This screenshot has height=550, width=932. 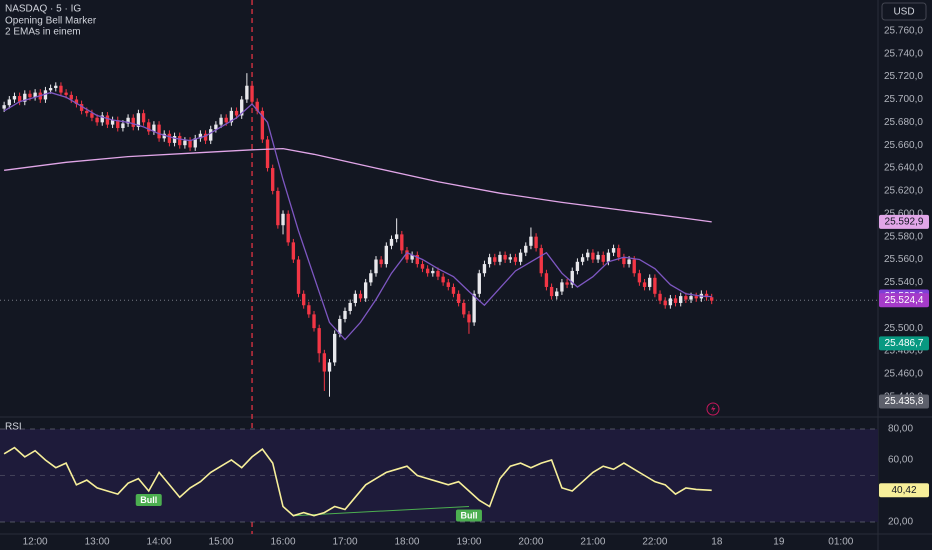 I want to click on y-tick-label: 25.460,0, so click(x=903, y=373).